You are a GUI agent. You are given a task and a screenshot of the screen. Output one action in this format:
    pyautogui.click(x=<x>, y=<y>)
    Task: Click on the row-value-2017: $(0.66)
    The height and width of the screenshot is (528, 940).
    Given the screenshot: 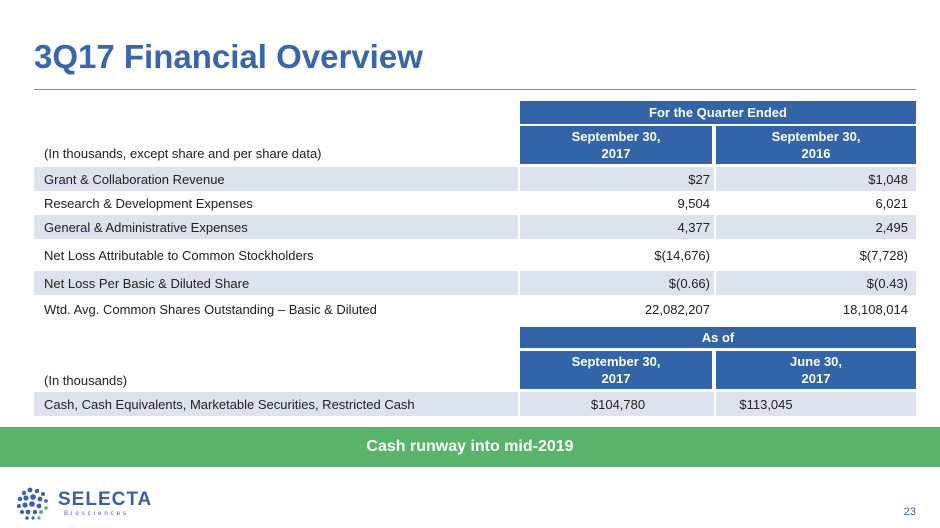 What is the action you would take?
    pyautogui.click(x=689, y=283)
    